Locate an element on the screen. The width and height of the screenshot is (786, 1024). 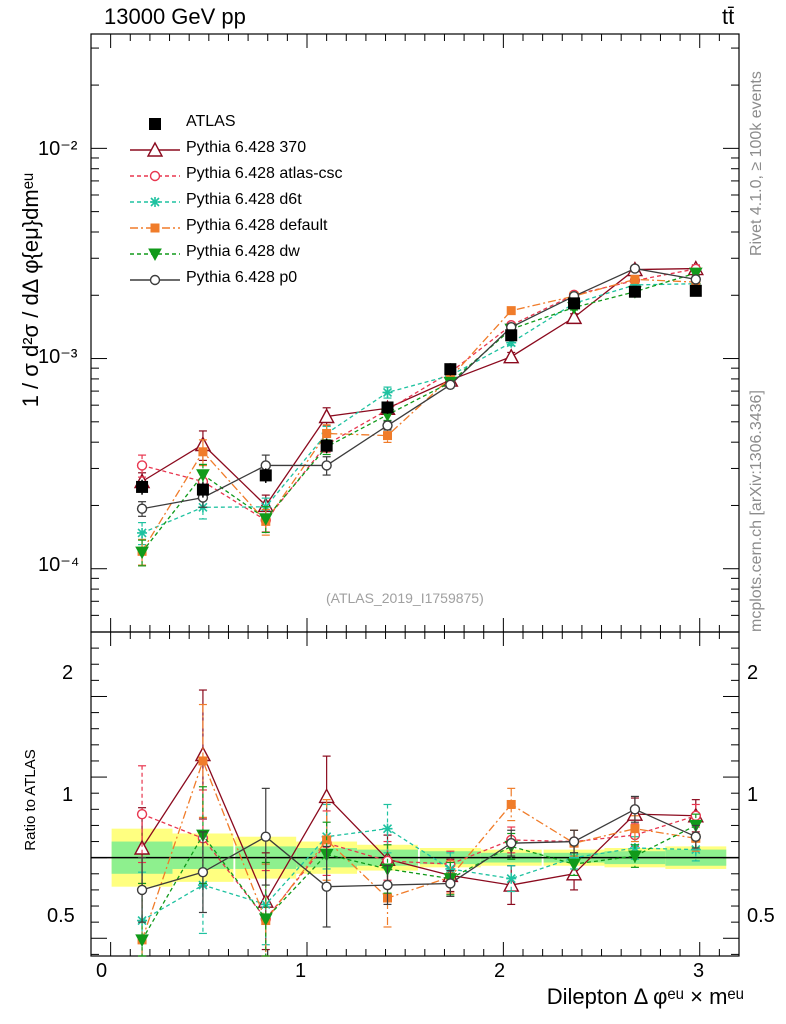
rivet-version-label: Rivet 4.1.0, ≥ 100k events is located at coordinates (756, 163).